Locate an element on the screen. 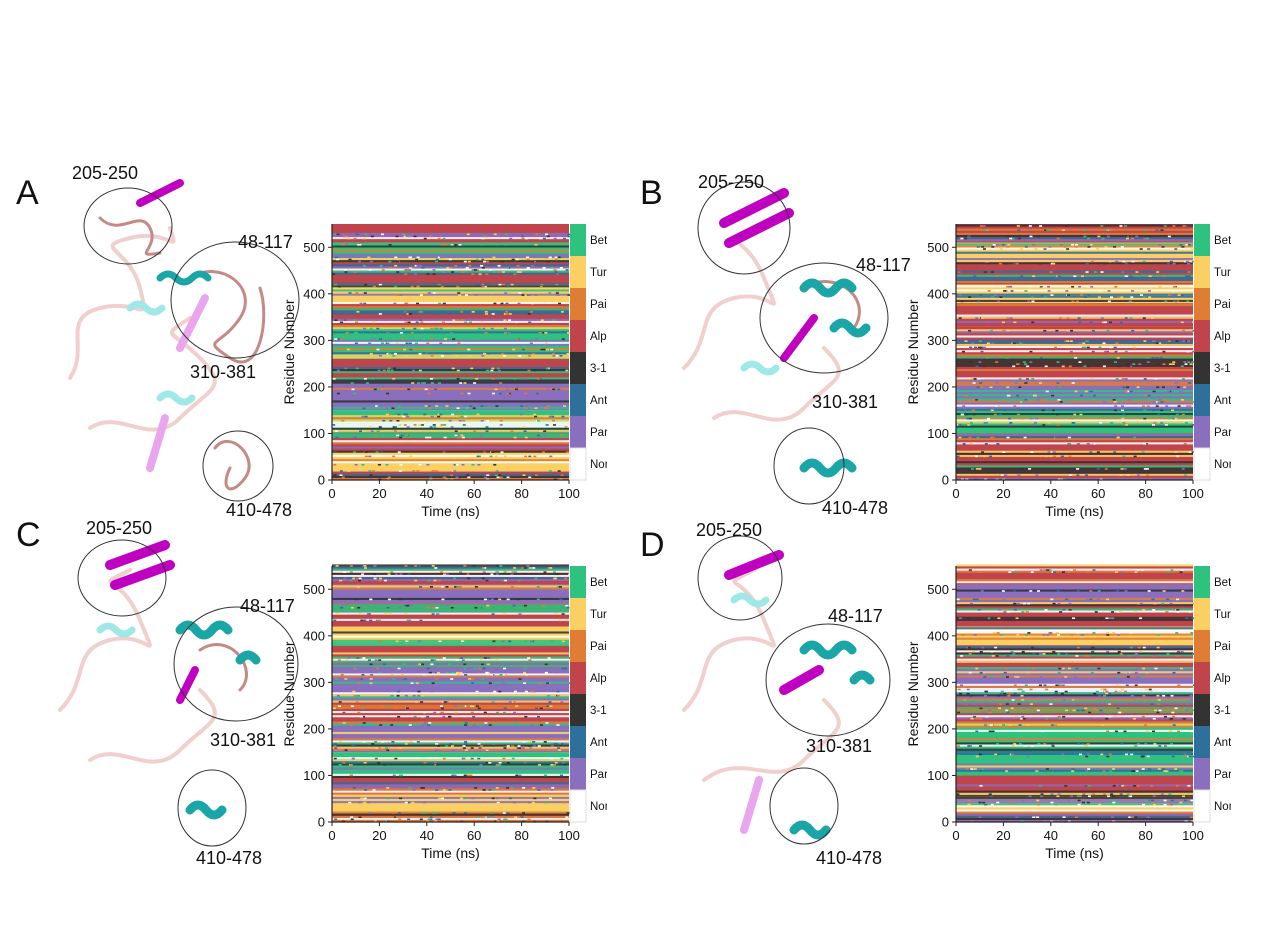 This screenshot has height=952, width=1269. coil-trace is located at coordinates (130, 236).